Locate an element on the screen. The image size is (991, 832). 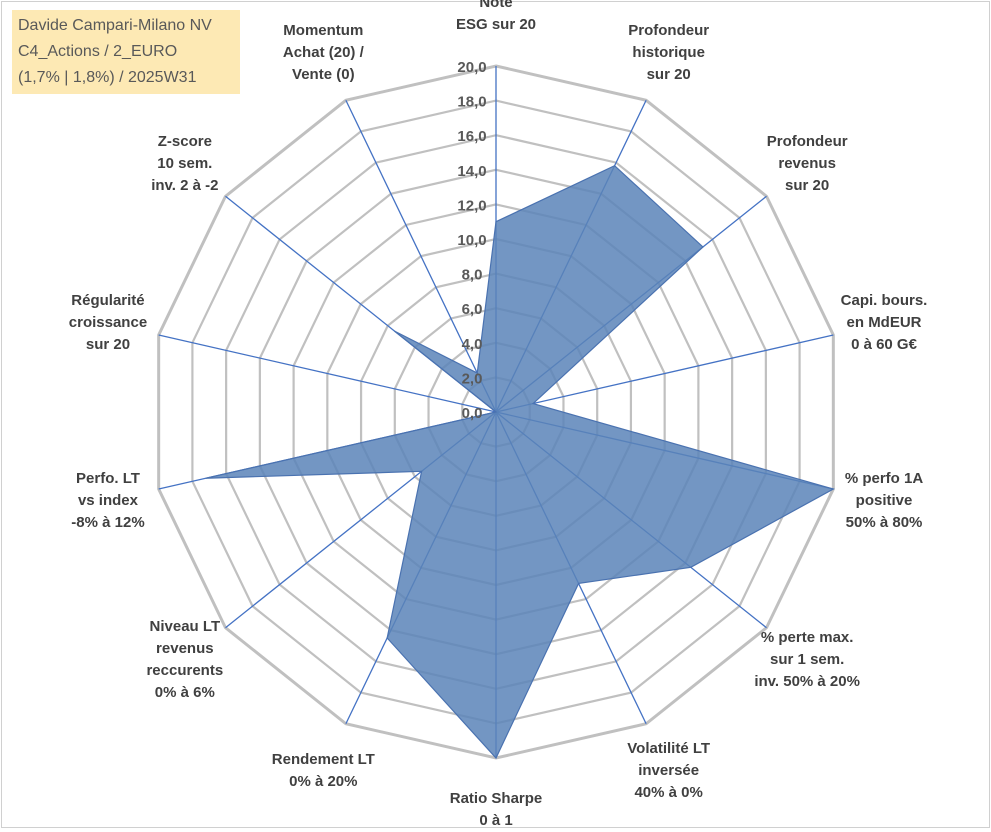
axis-label-line: reccurents is located at coordinates (185, 671).